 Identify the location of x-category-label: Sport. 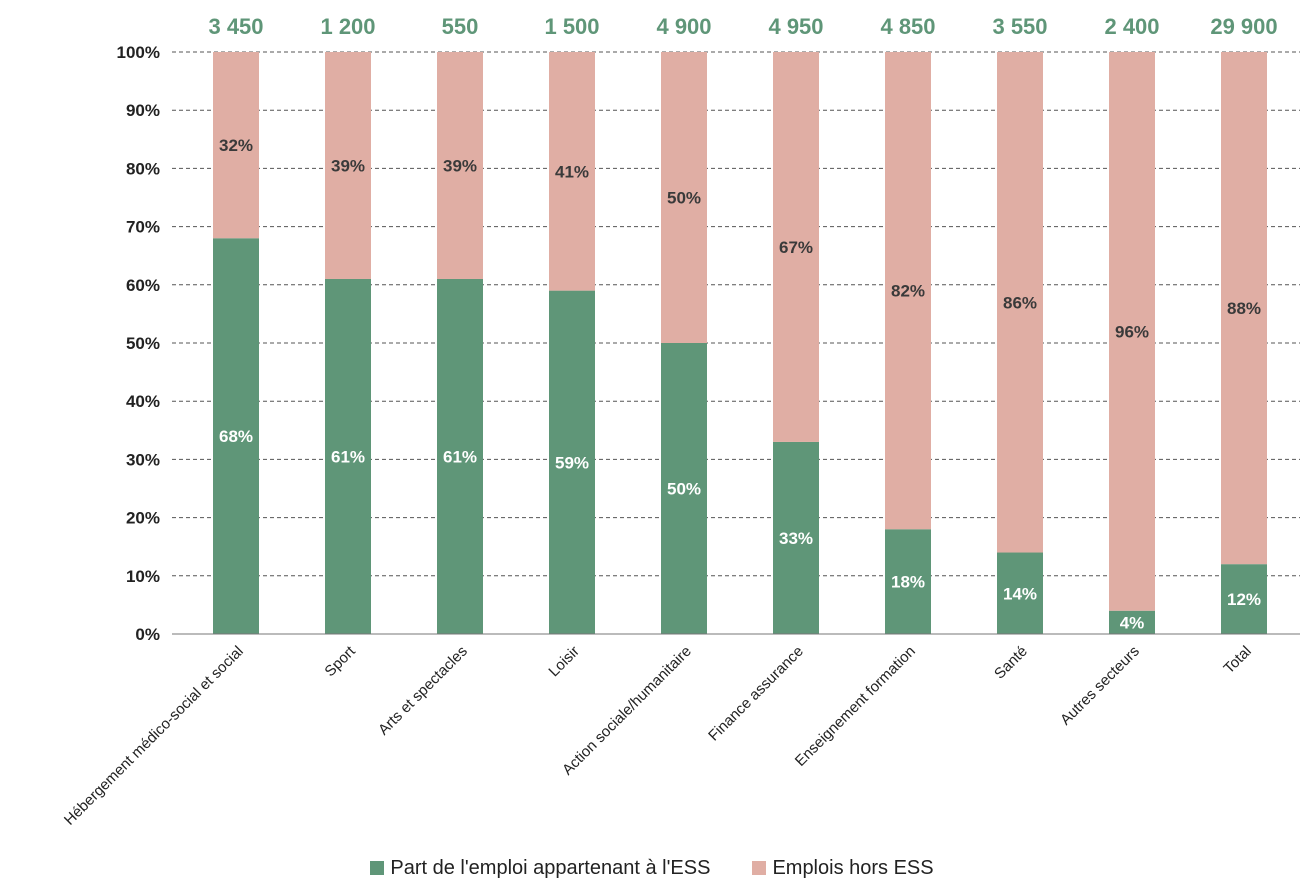
(340, 661).